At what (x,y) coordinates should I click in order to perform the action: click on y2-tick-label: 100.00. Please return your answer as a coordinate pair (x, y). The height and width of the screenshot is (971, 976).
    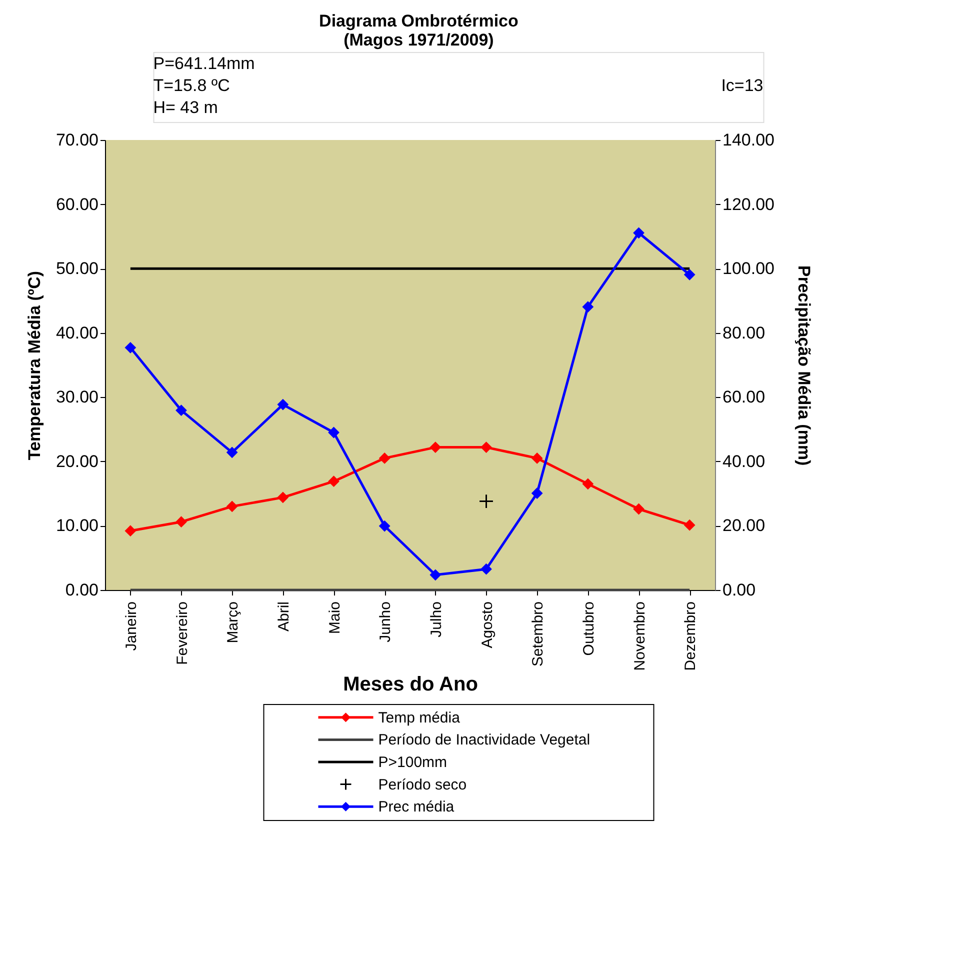
    Looking at the image, I should click on (748, 268).